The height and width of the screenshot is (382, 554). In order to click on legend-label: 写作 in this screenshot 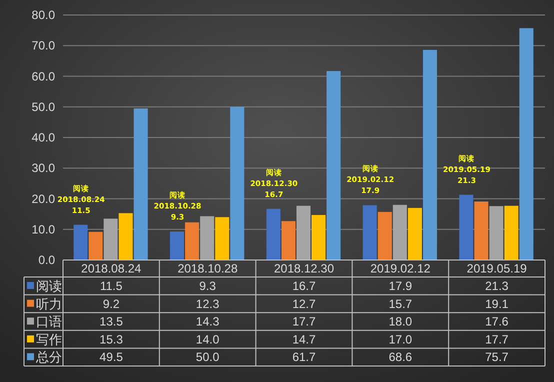, I will do `click(49, 339)`.